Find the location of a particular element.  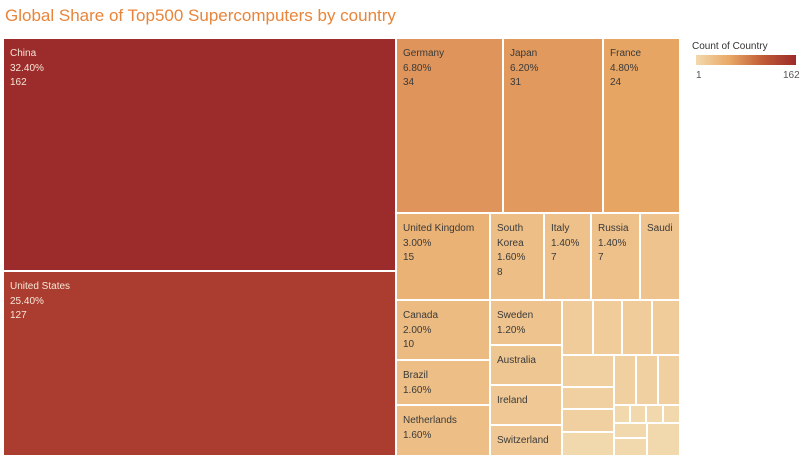

treemap-label-name: Sweden is located at coordinates (515, 315).